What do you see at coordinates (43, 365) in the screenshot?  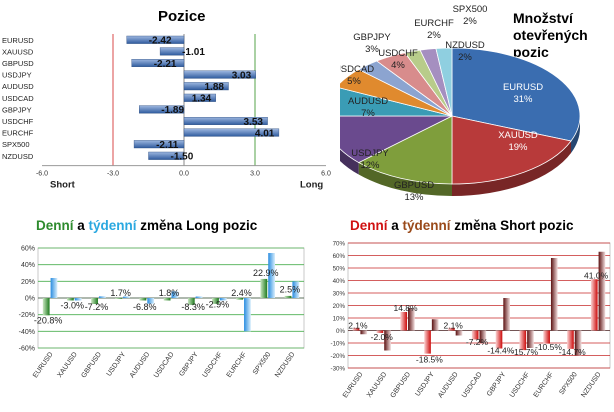 I see `x-category-label: EURUSD` at bounding box center [43, 365].